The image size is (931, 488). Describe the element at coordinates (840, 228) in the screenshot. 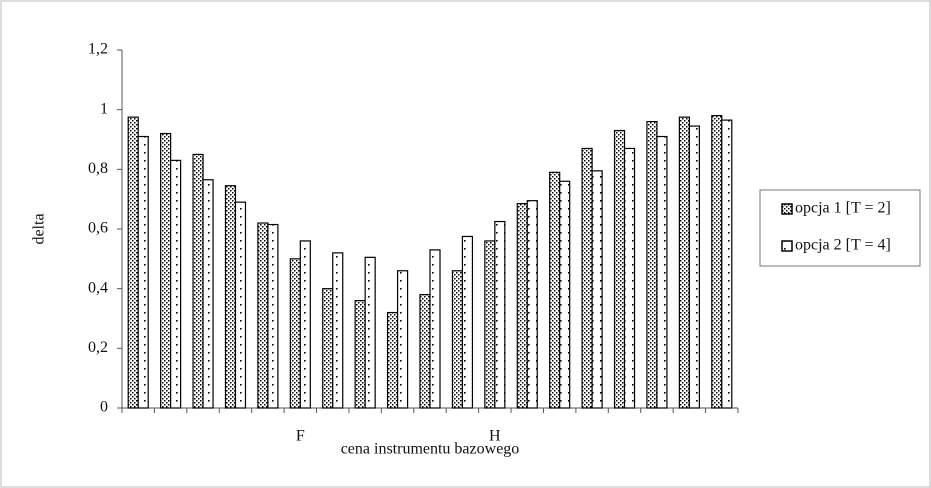

I see `legend-box` at that location.